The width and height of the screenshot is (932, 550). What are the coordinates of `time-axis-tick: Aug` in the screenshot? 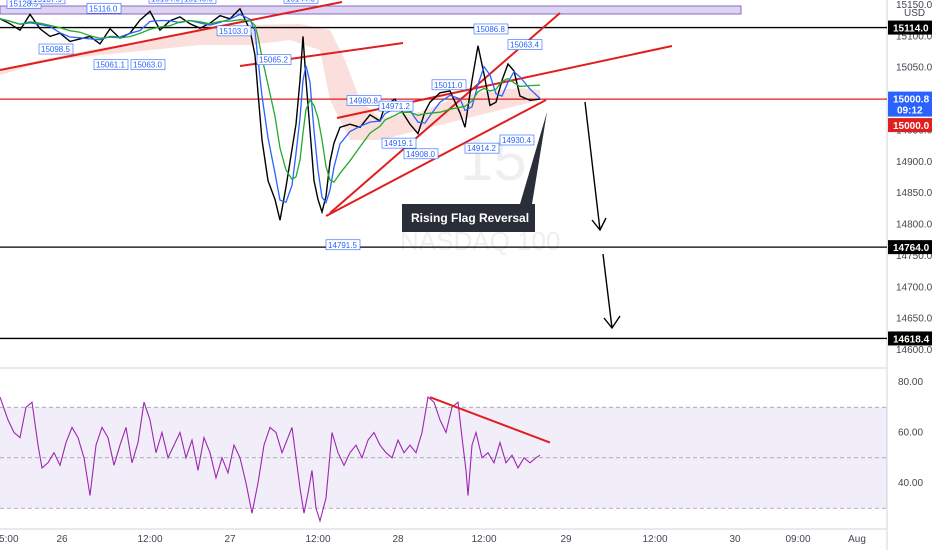 It's located at (857, 539).